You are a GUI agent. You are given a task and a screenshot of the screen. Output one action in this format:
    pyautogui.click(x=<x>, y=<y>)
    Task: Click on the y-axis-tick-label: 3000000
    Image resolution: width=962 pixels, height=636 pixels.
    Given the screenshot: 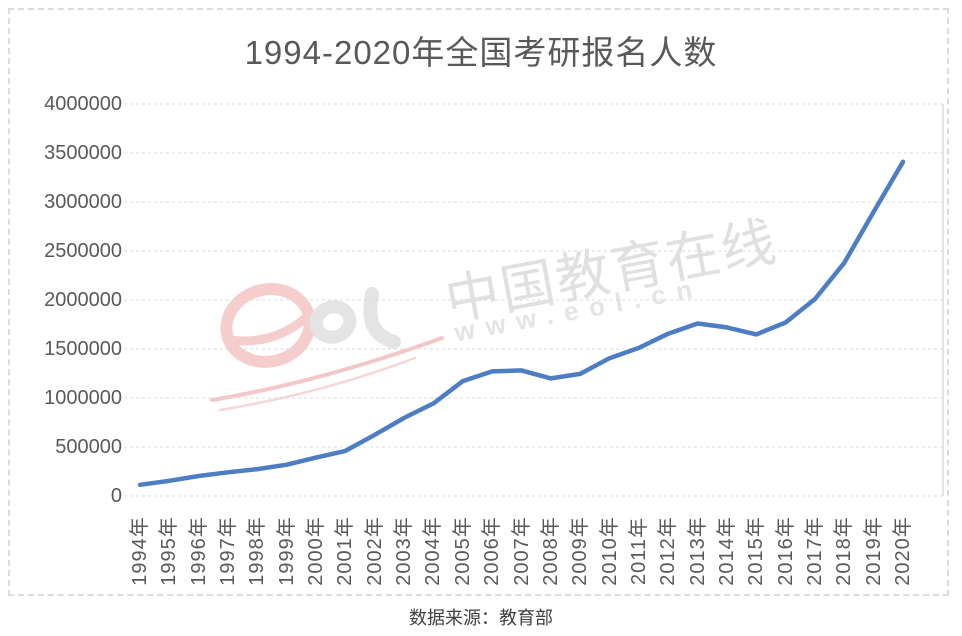 What is the action you would take?
    pyautogui.click(x=83, y=202)
    